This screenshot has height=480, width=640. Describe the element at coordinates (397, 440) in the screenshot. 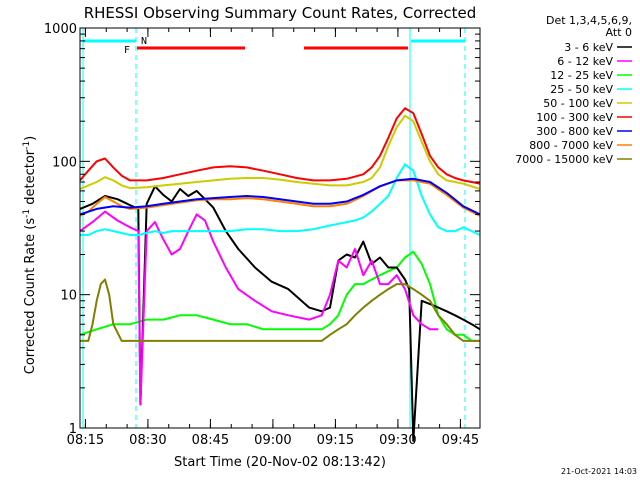

I see `x-tick-label: 09:30` at that location.